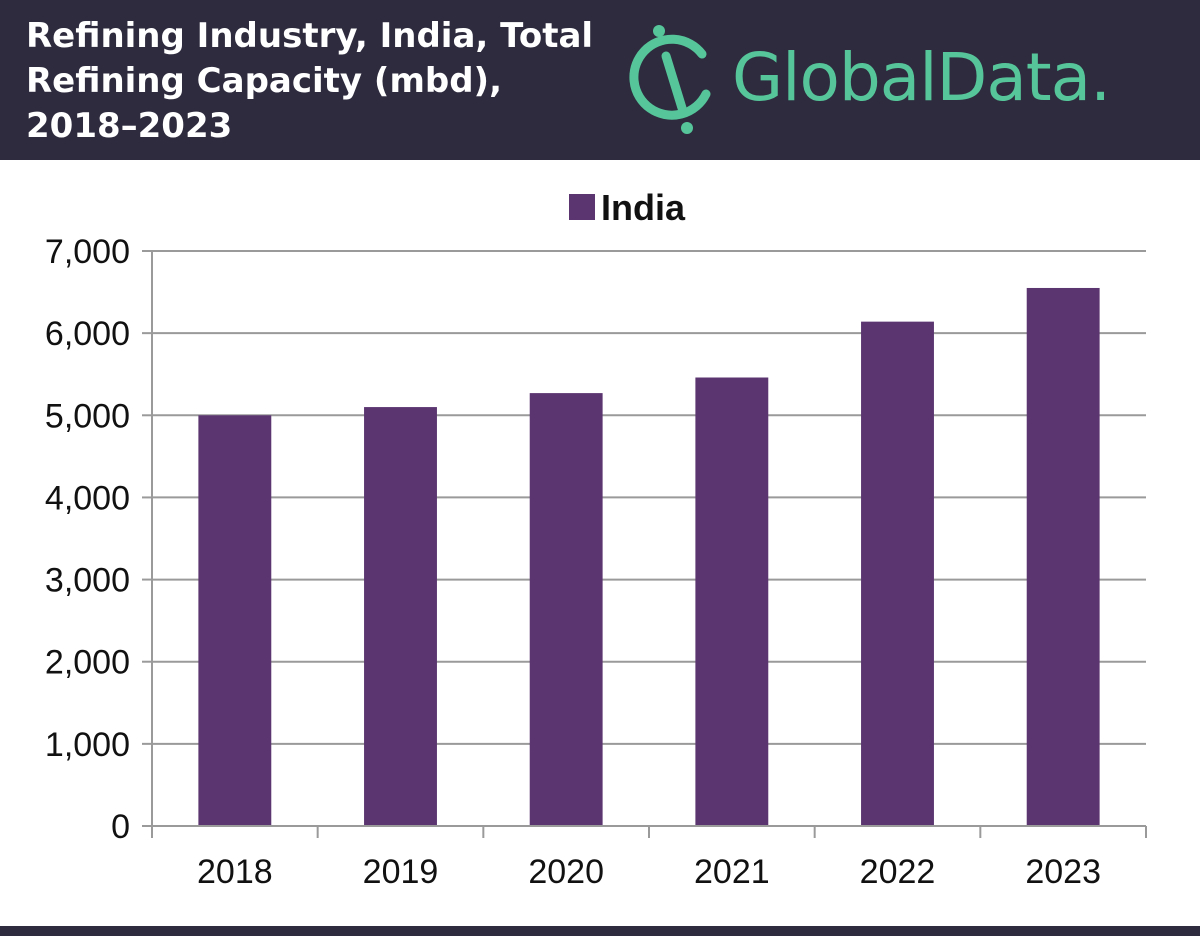  Describe the element at coordinates (129, 126) in the screenshot. I see `title-line-3: 2018–2023` at that location.